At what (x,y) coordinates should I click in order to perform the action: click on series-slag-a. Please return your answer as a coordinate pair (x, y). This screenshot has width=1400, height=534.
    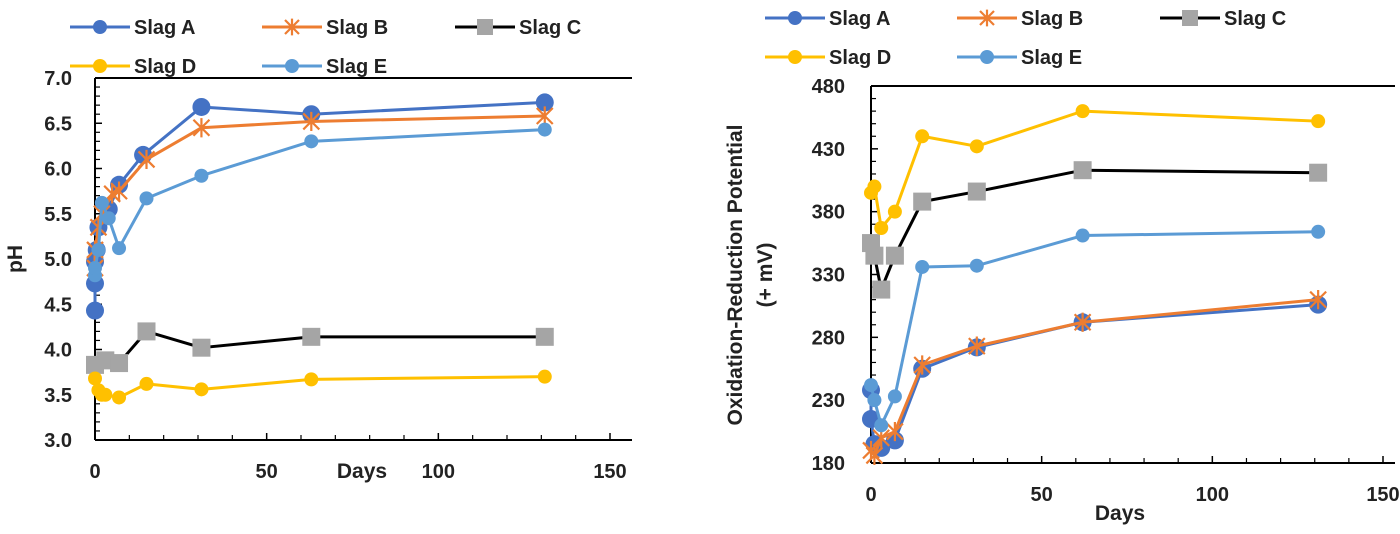
    Looking at the image, I should click on (320, 206).